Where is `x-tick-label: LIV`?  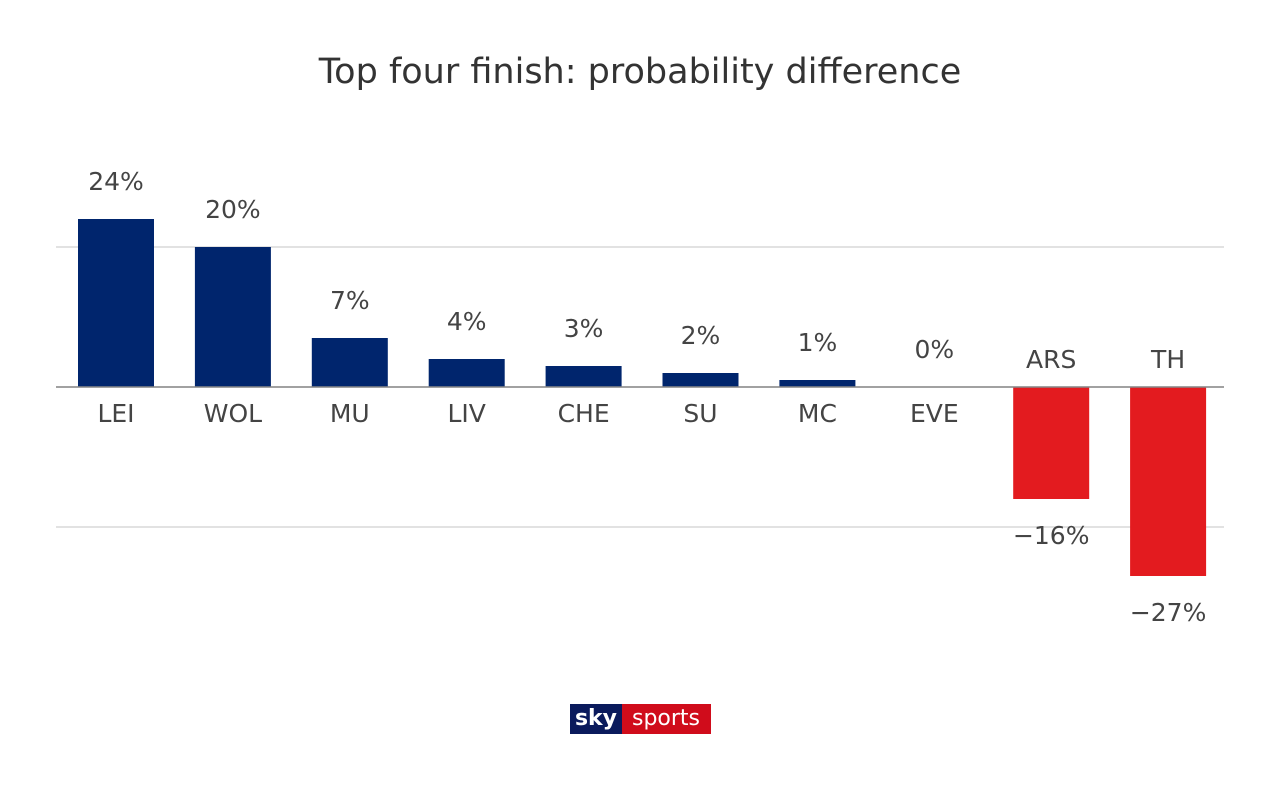
x-tick-label: LIV is located at coordinates (466, 413).